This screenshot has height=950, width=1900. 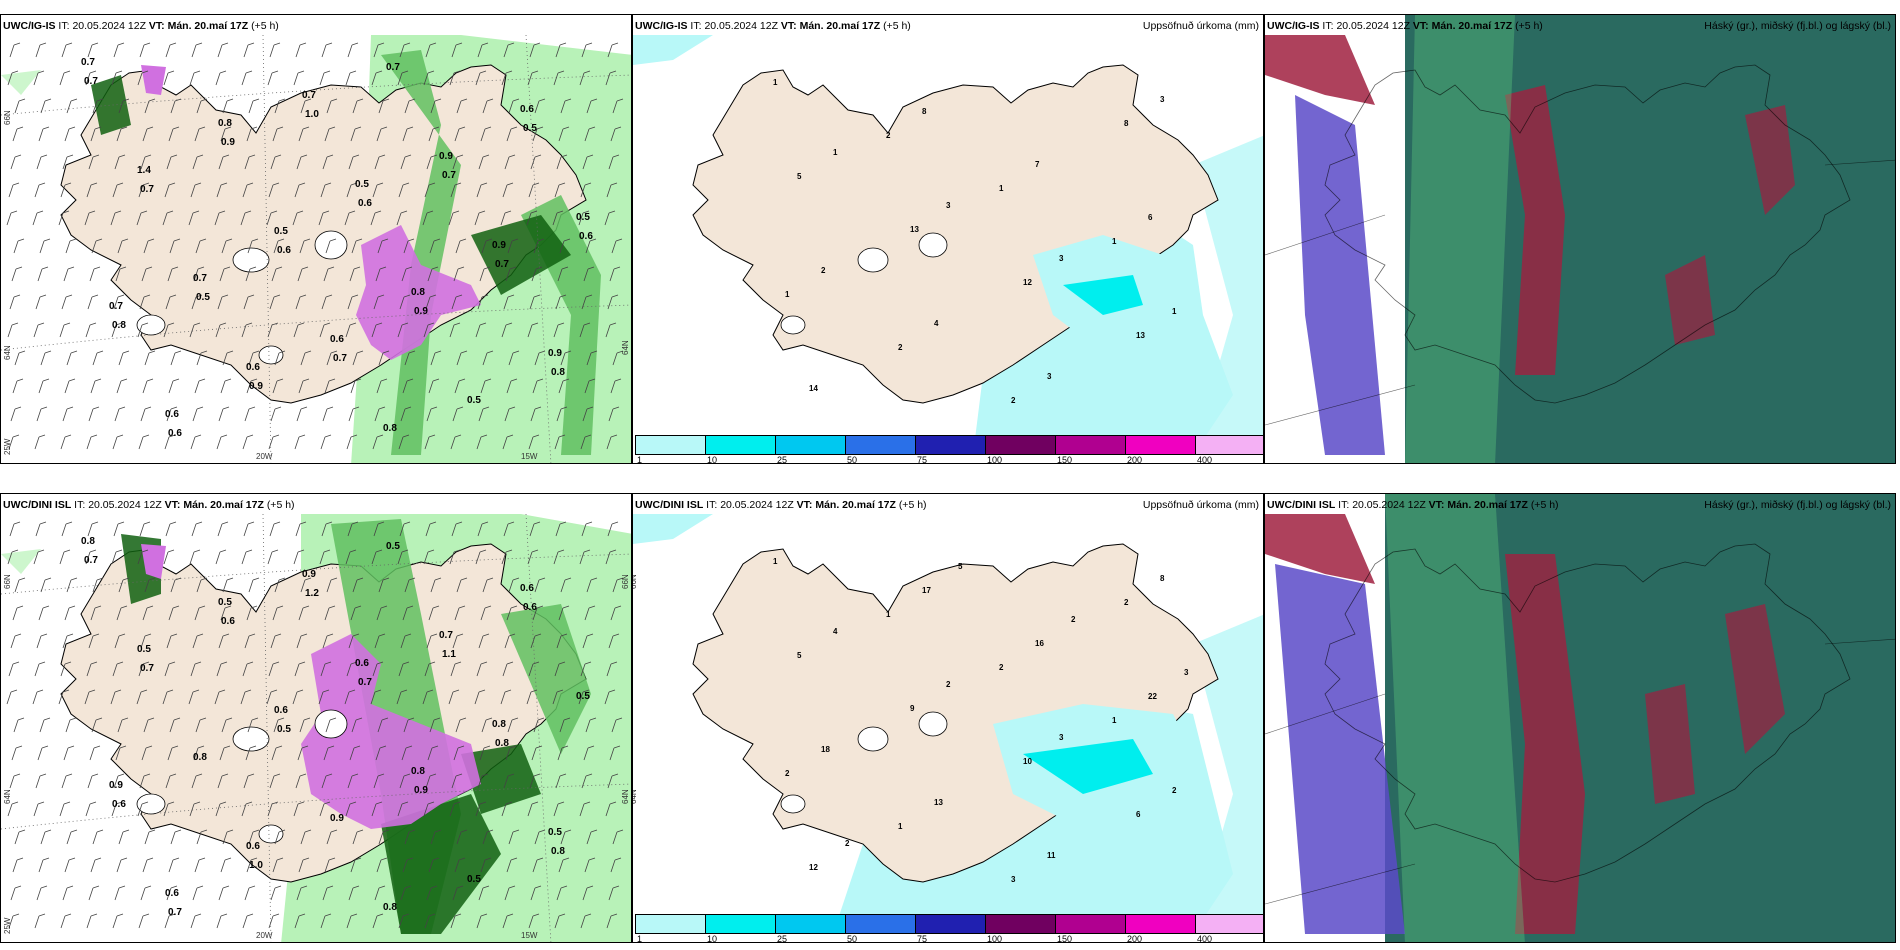 I want to click on legend-tick-label: 25, so click(x=782, y=938).